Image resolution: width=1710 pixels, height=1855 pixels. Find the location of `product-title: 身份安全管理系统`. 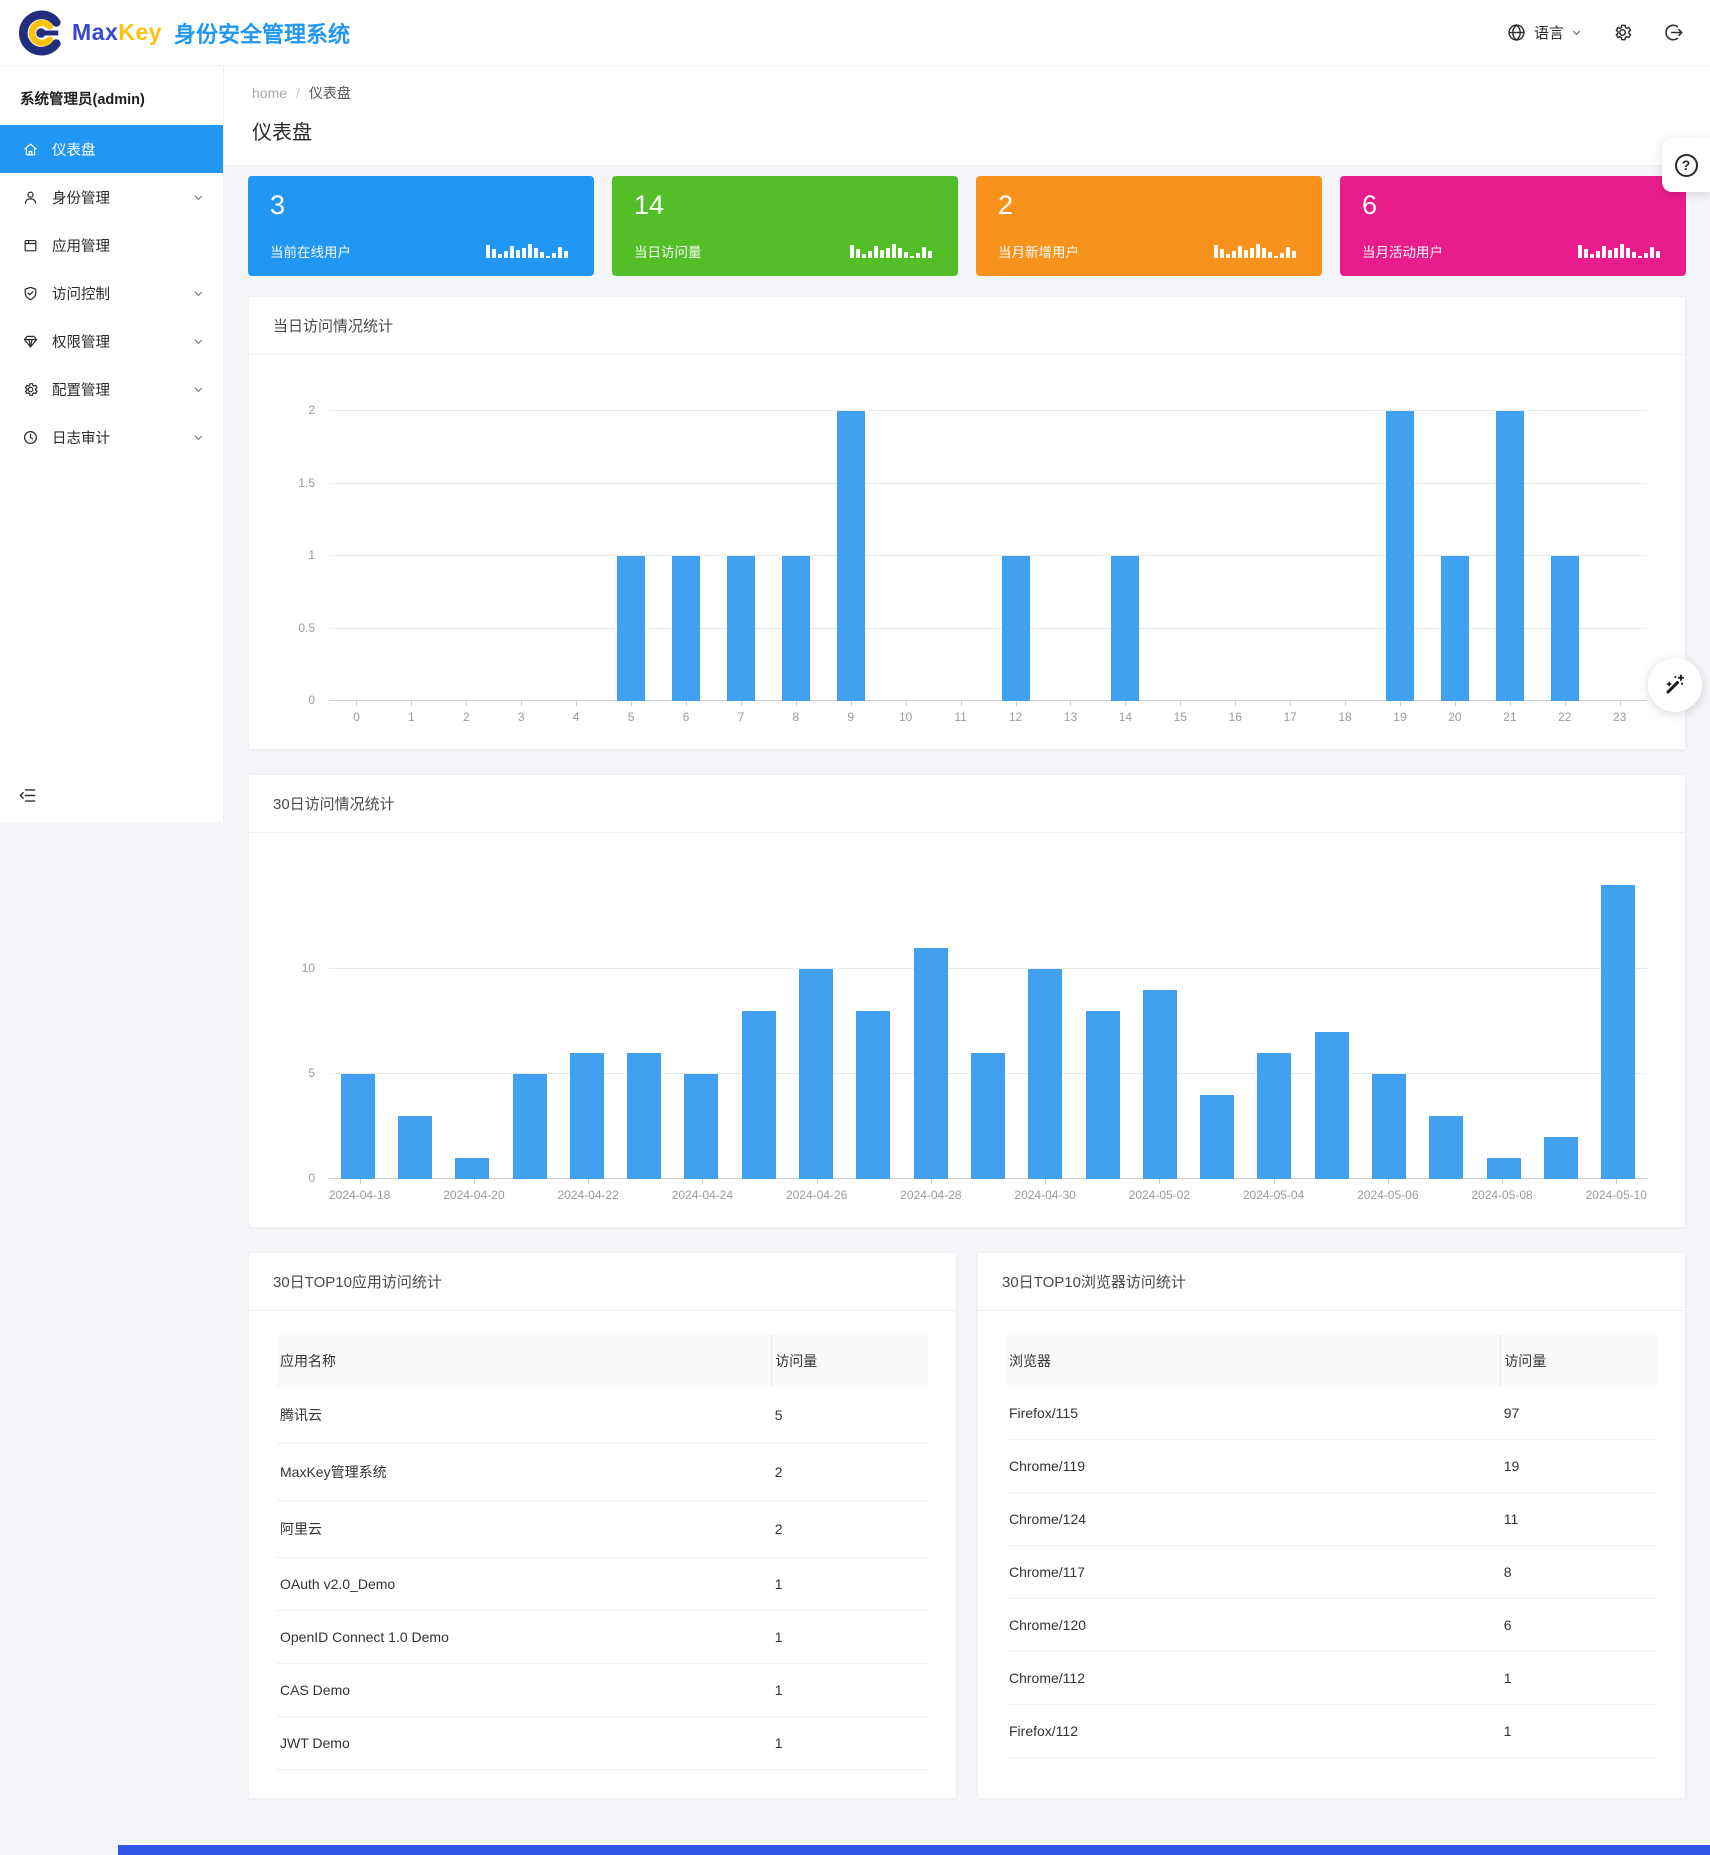

product-title: 身份安全管理系统 is located at coordinates (261, 34).